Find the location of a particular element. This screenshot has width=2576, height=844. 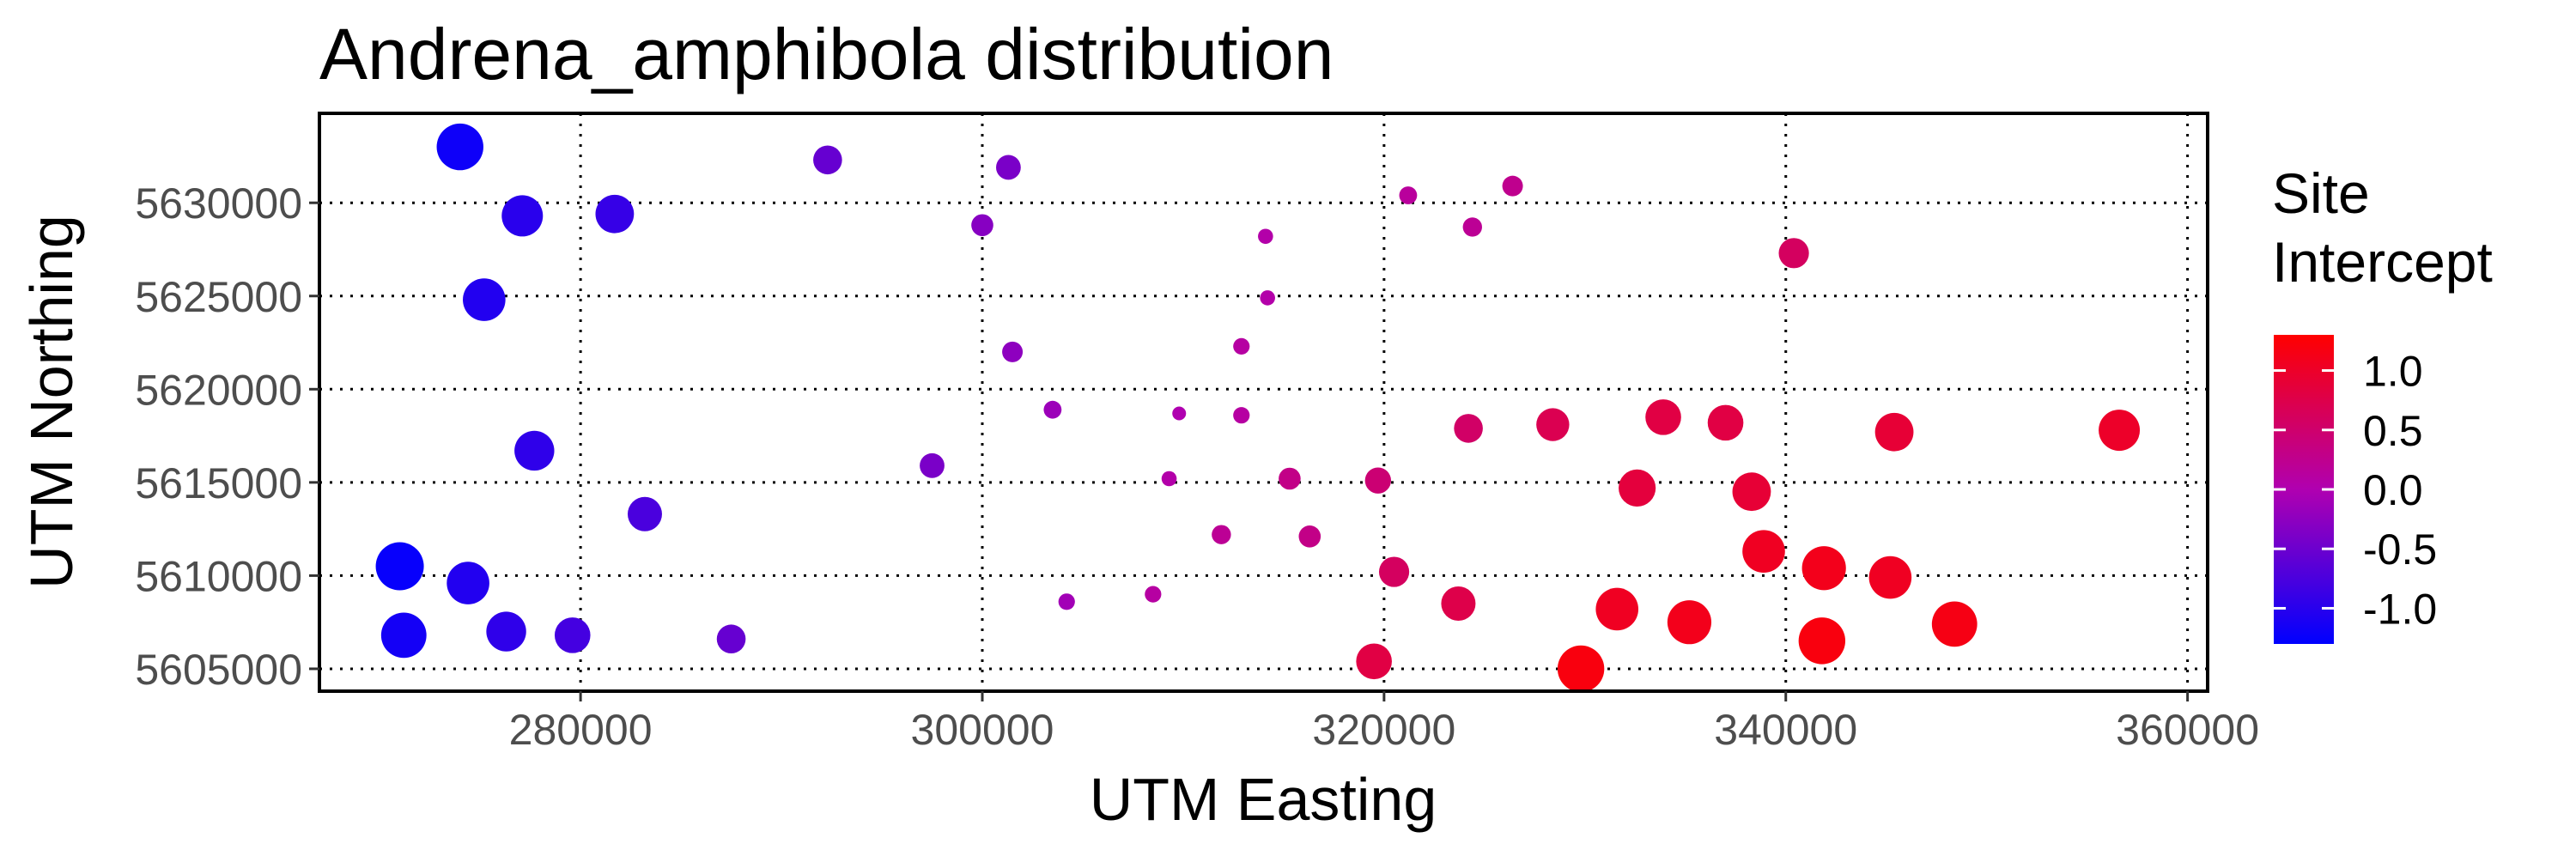

legend: Site Intercept 1.0 0.5 0.0 -0.5 -1.0 is located at coordinates (2383, 402).